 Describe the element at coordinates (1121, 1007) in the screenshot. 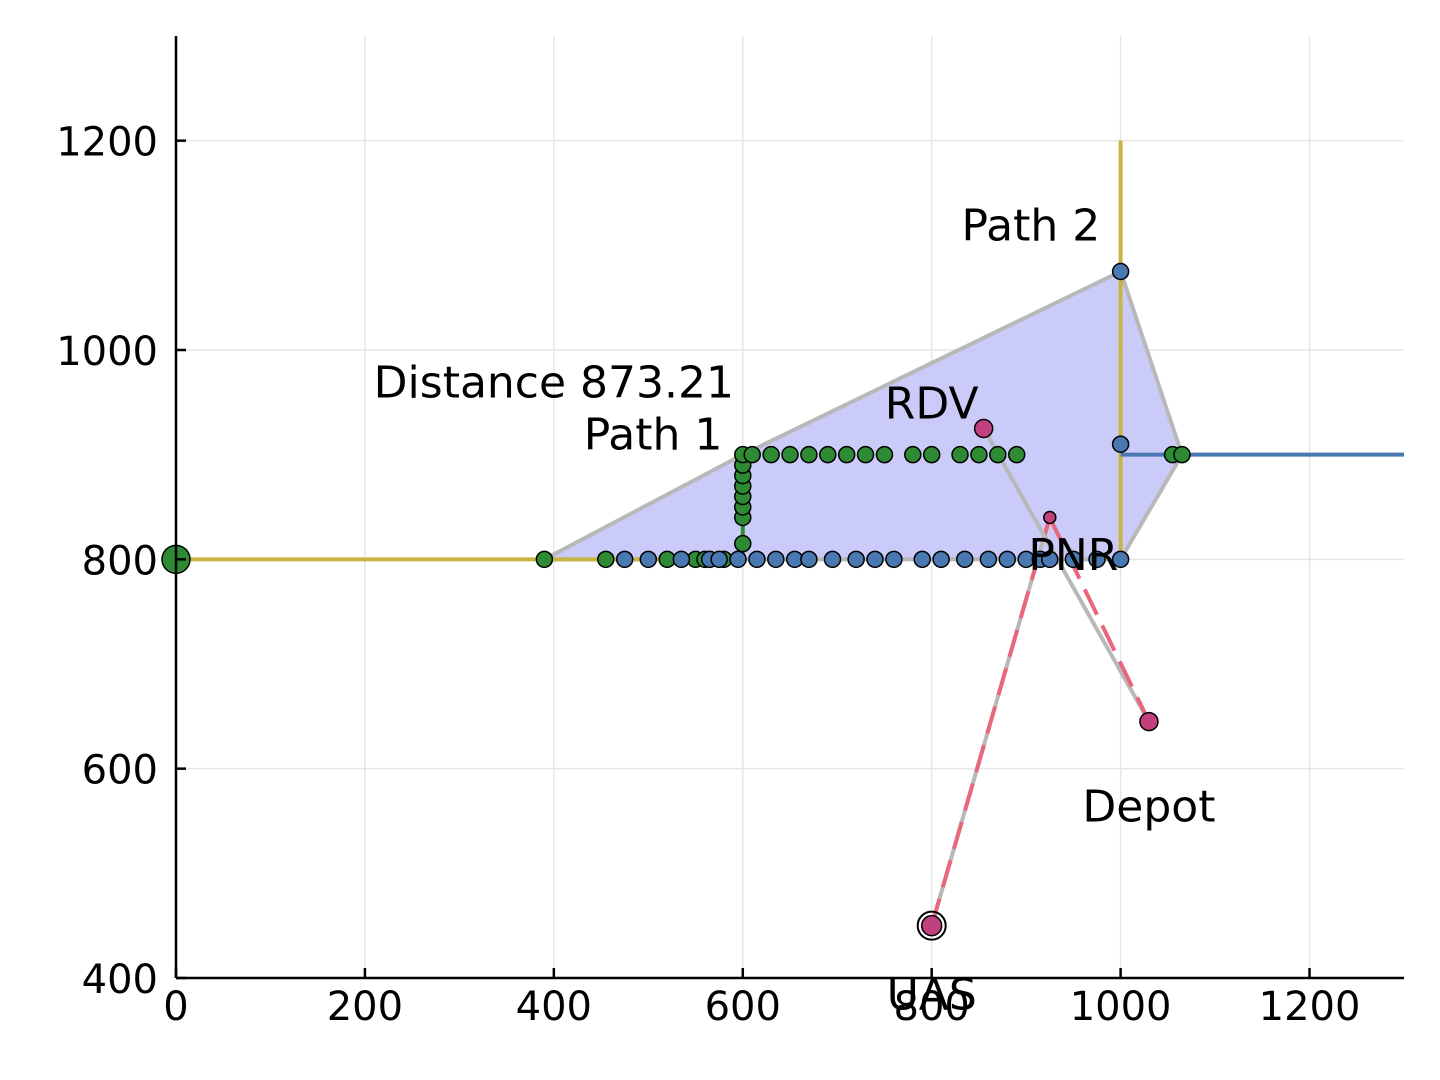

I see `x-tick-label: 1000` at that location.